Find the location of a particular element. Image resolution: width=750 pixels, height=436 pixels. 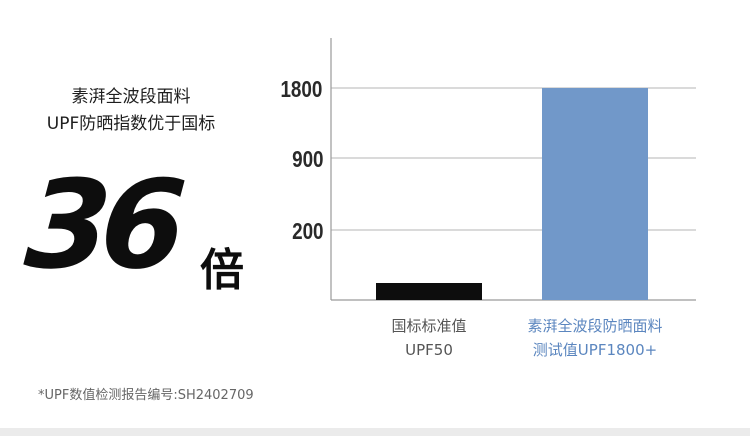

bar-product-test is located at coordinates (595, 194).